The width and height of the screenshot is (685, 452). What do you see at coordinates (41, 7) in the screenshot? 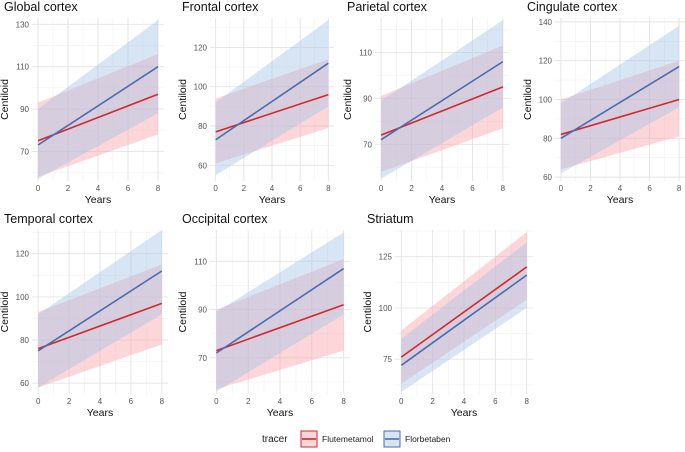
I see `panel-title: Global cortex` at bounding box center [41, 7].